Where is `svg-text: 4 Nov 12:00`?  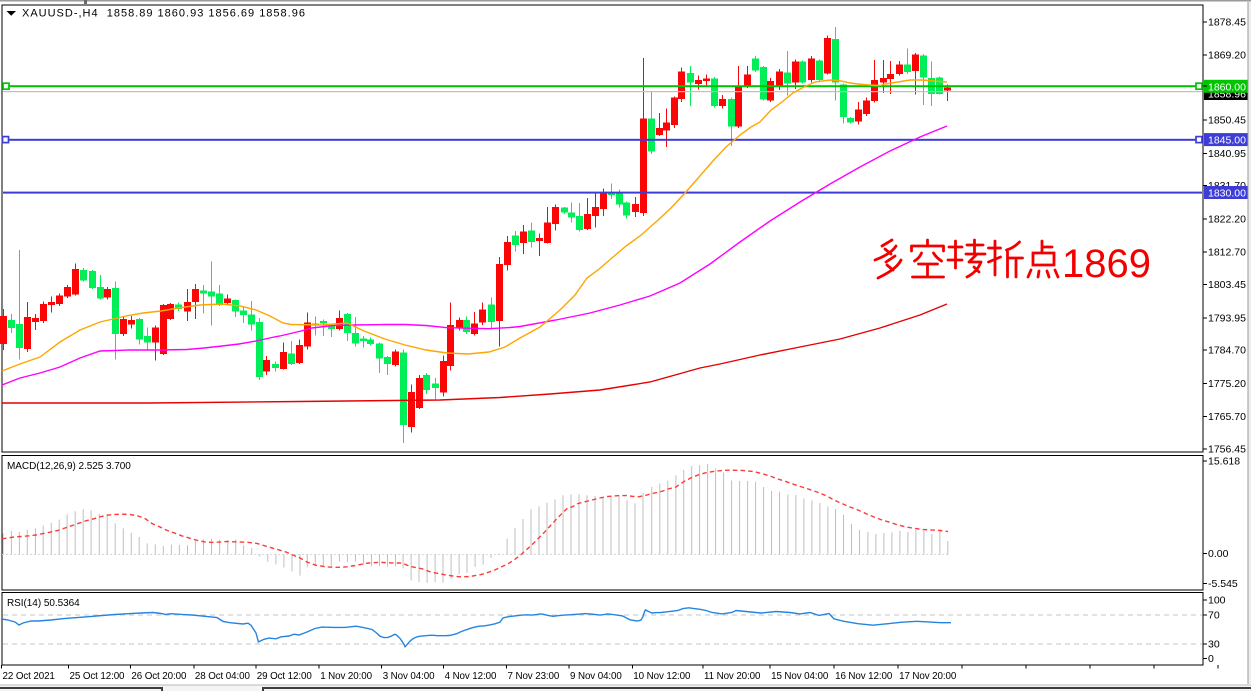
svg-text: 4 Nov 12:00 is located at coordinates (471, 676).